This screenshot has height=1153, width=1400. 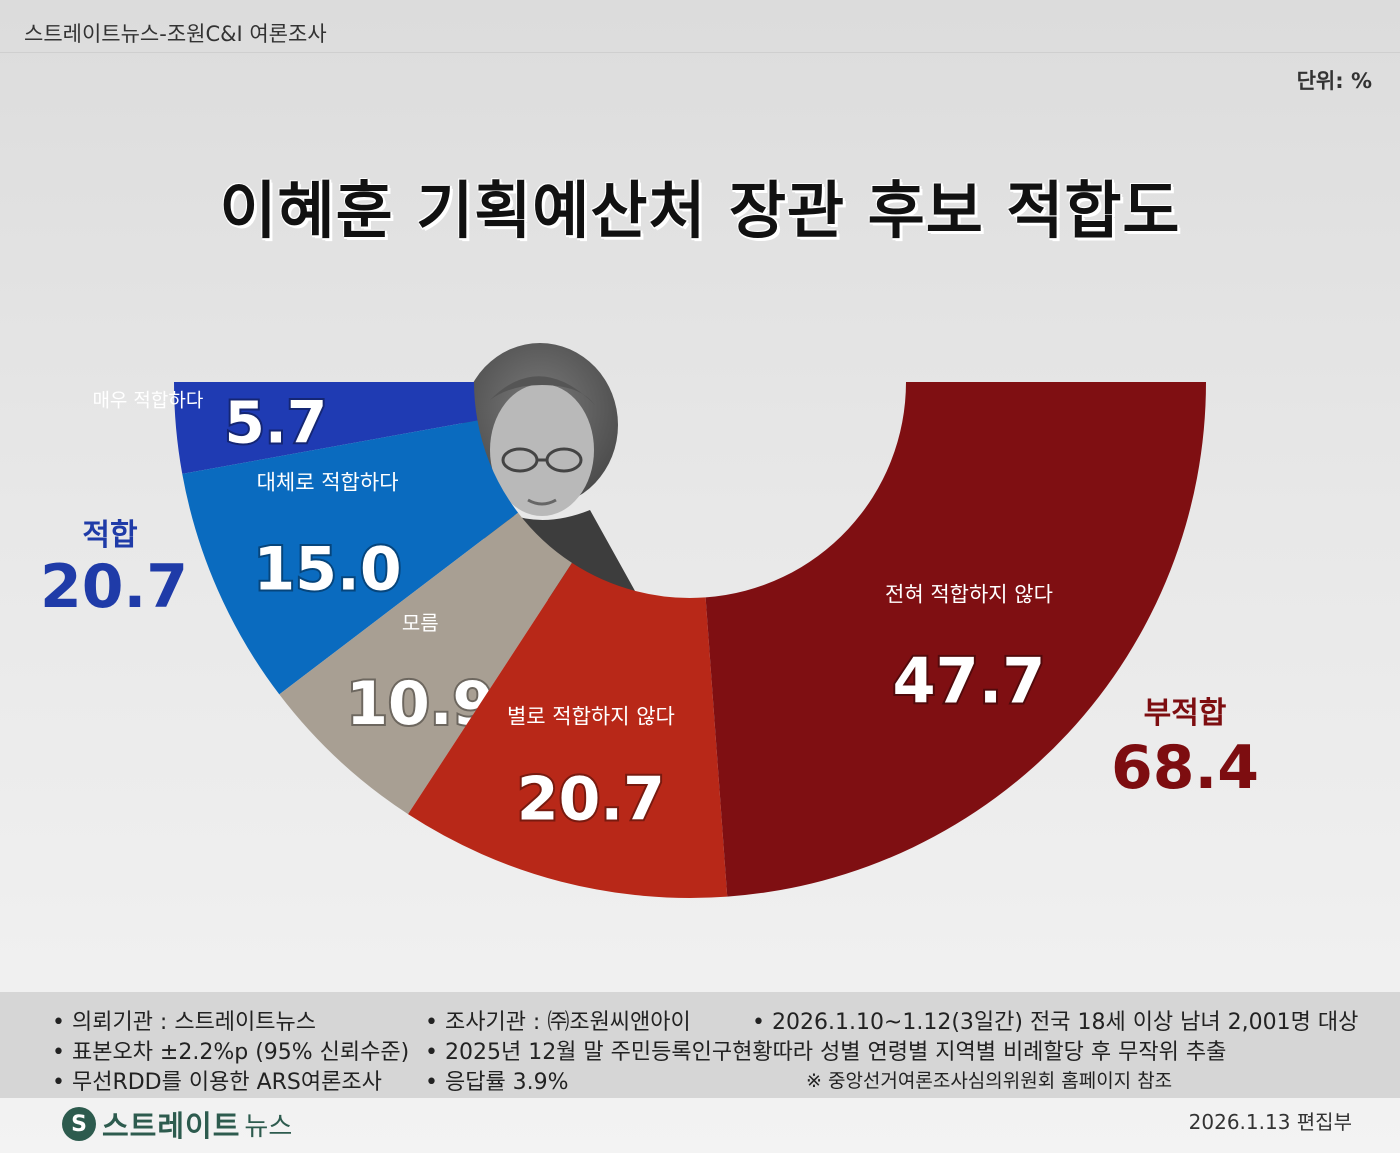 What do you see at coordinates (147, 400) in the screenshot?
I see `slice-label-1: 매우 적합하다` at bounding box center [147, 400].